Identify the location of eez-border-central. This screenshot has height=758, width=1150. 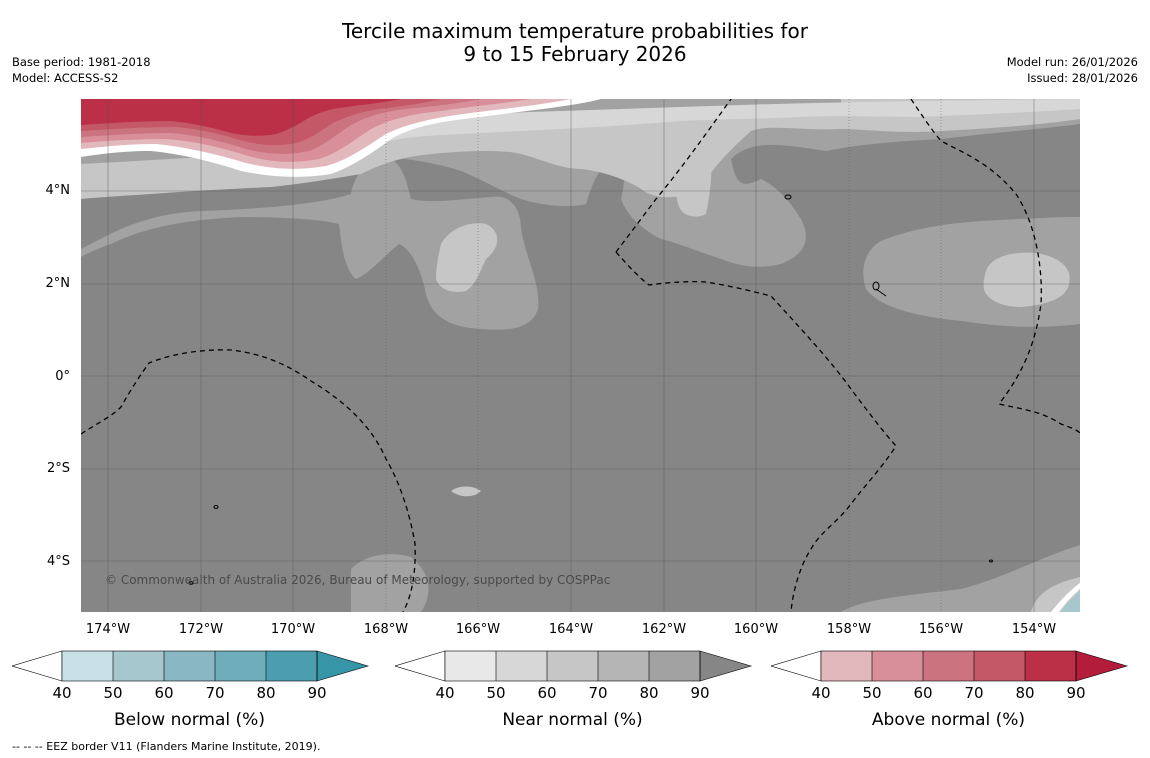
(673, 176).